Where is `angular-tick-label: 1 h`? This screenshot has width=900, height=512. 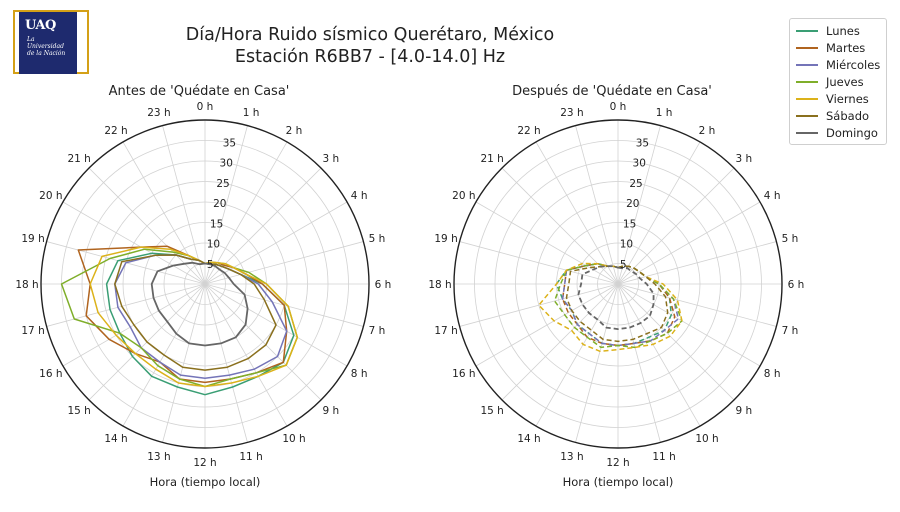 angular-tick-label: 1 h is located at coordinates (251, 113).